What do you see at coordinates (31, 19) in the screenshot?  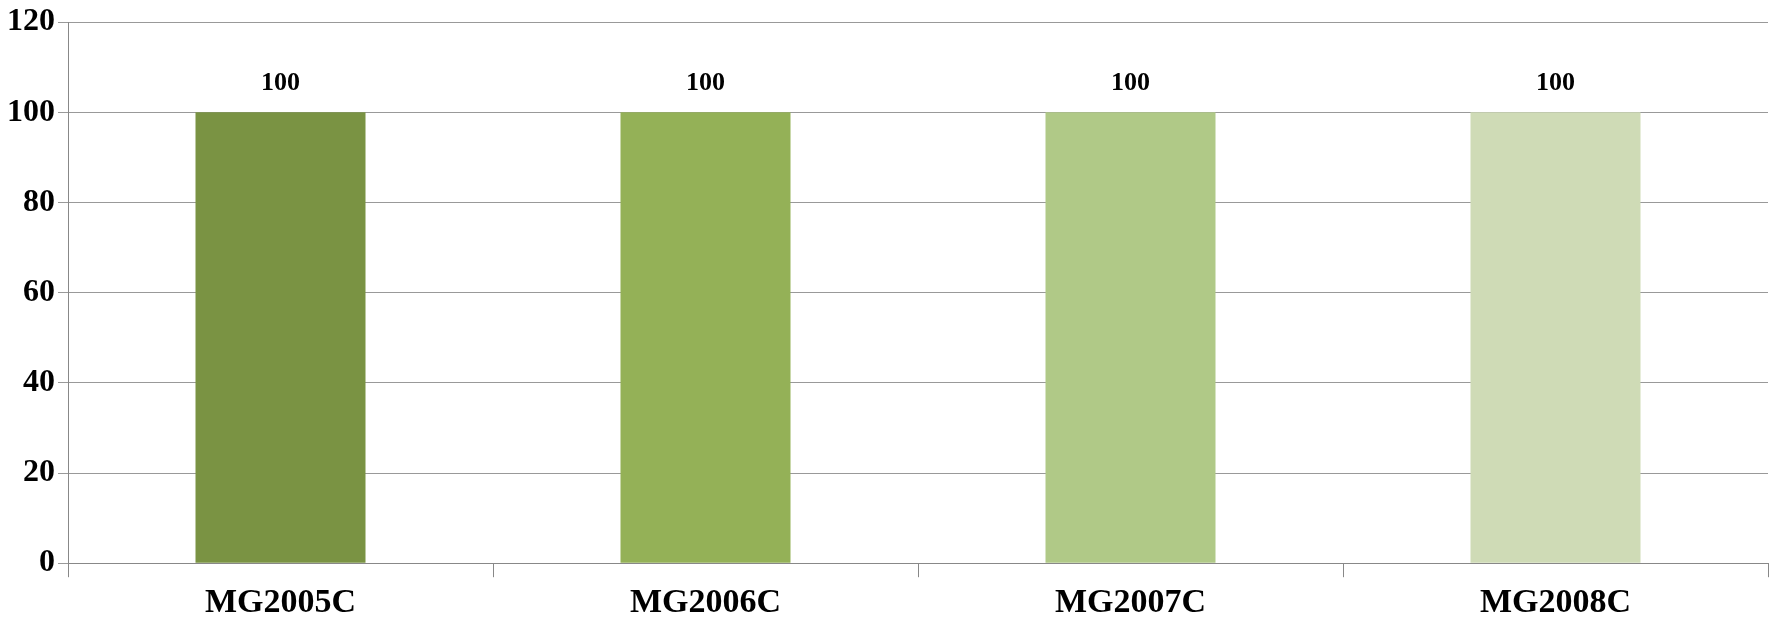 I see `y-tick-label: 120` at bounding box center [31, 19].